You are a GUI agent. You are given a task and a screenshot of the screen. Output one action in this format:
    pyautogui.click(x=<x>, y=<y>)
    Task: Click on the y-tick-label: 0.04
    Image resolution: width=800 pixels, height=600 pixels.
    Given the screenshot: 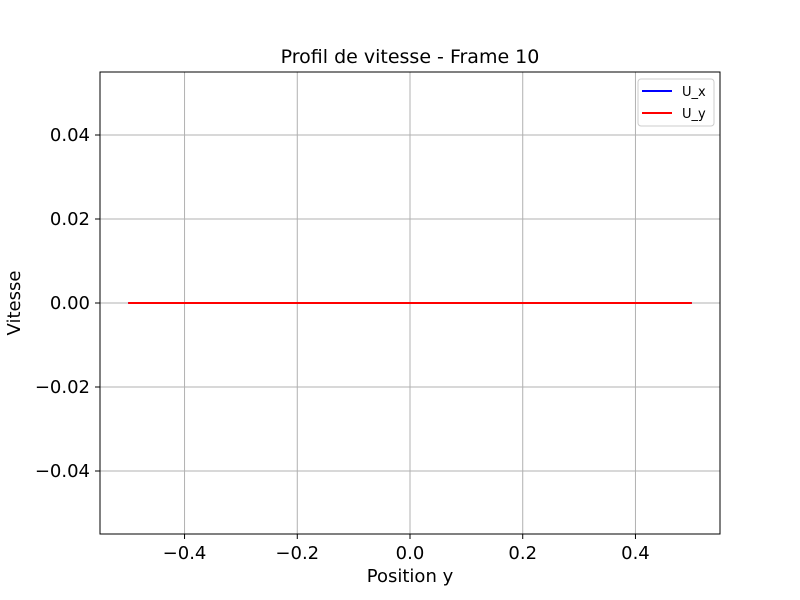 What is the action you would take?
    pyautogui.click(x=70, y=135)
    